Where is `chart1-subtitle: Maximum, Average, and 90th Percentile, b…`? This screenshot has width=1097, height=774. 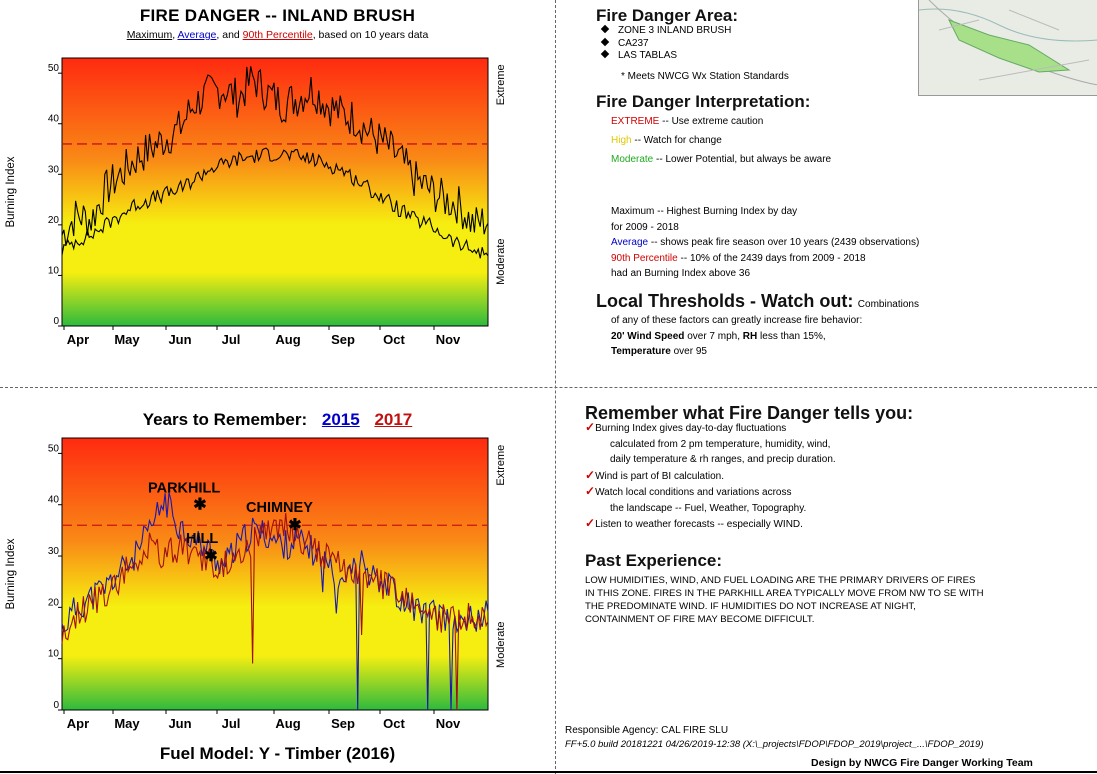 chart1-subtitle: Maximum, Average, and 90th Percentile, b… is located at coordinates (277, 35).